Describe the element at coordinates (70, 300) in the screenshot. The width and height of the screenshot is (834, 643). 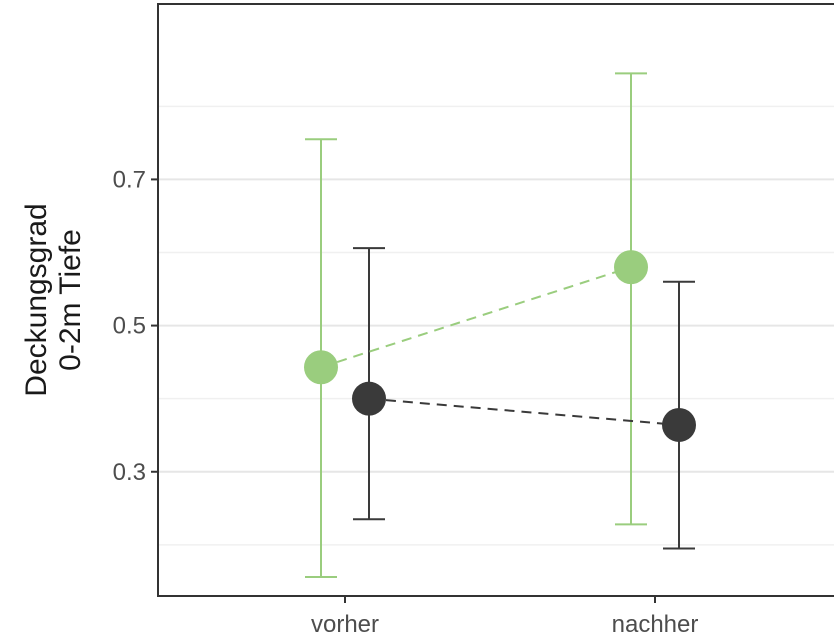
I see `y-axis-title-line-2: 0-2m Tiefe` at that location.